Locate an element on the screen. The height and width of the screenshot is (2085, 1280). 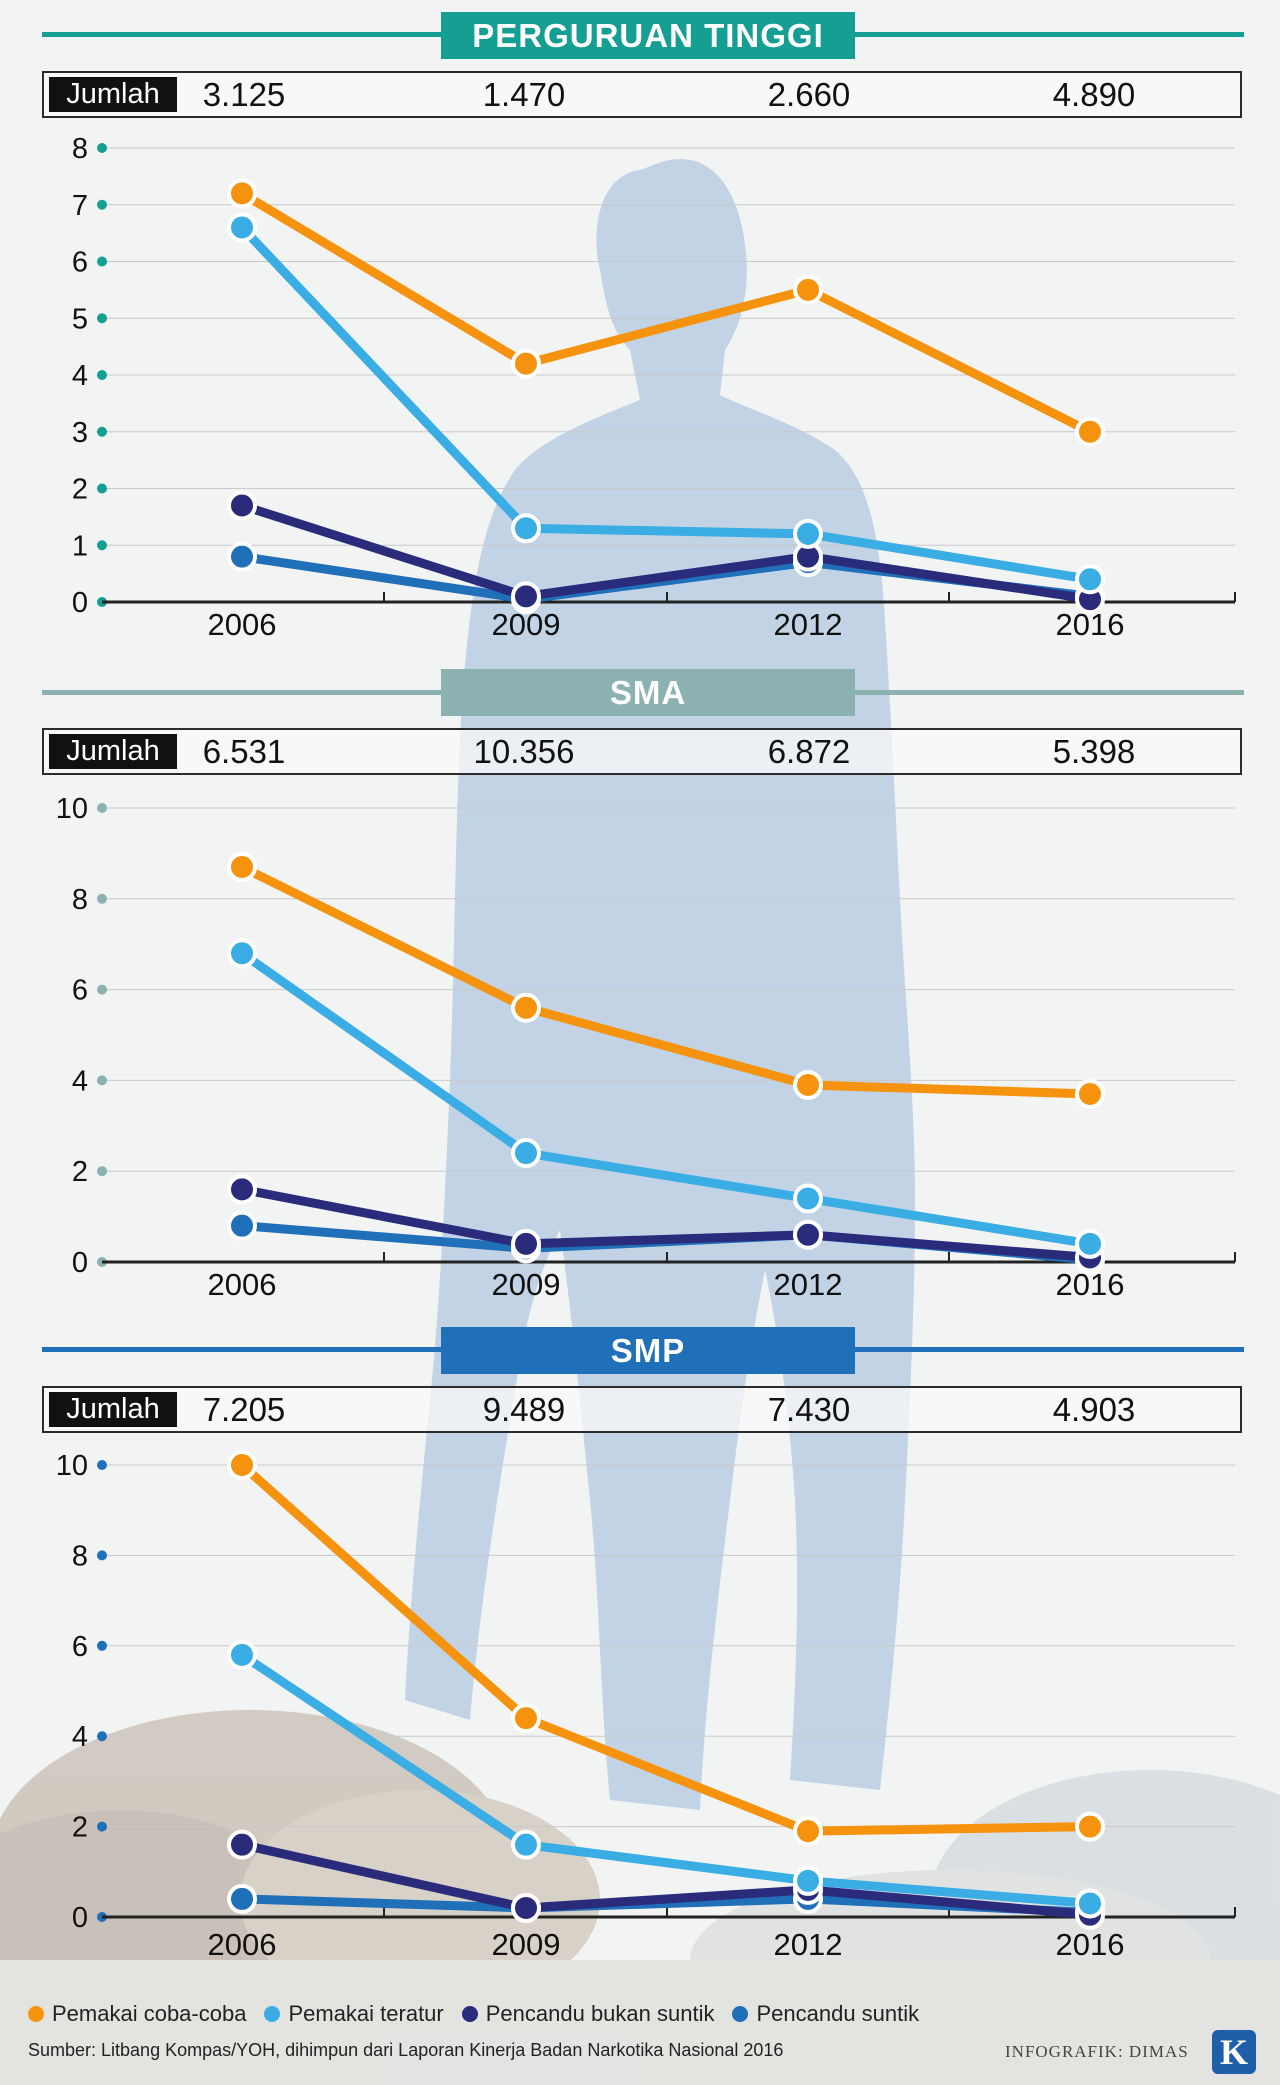
legend-item-pemakai-teratur: Pemakai teratur is located at coordinates (354, 2014).